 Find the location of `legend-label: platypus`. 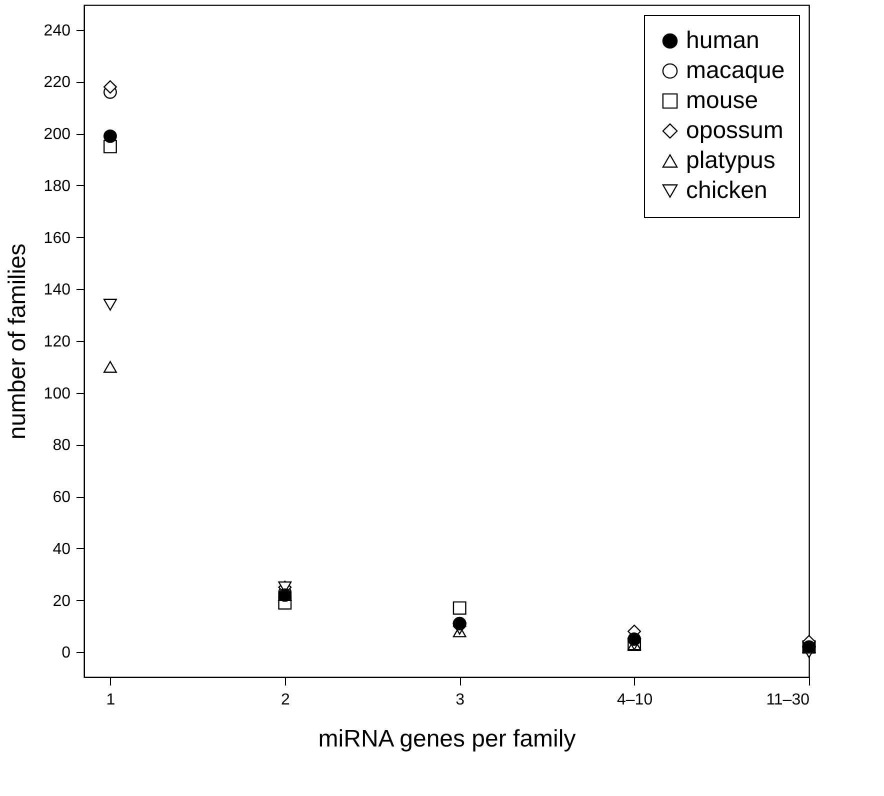

legend-label: platypus is located at coordinates (731, 160).